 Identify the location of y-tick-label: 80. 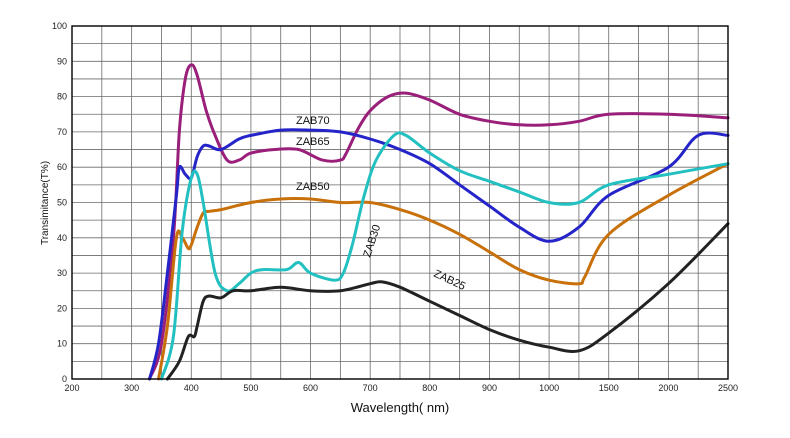
(62, 97).